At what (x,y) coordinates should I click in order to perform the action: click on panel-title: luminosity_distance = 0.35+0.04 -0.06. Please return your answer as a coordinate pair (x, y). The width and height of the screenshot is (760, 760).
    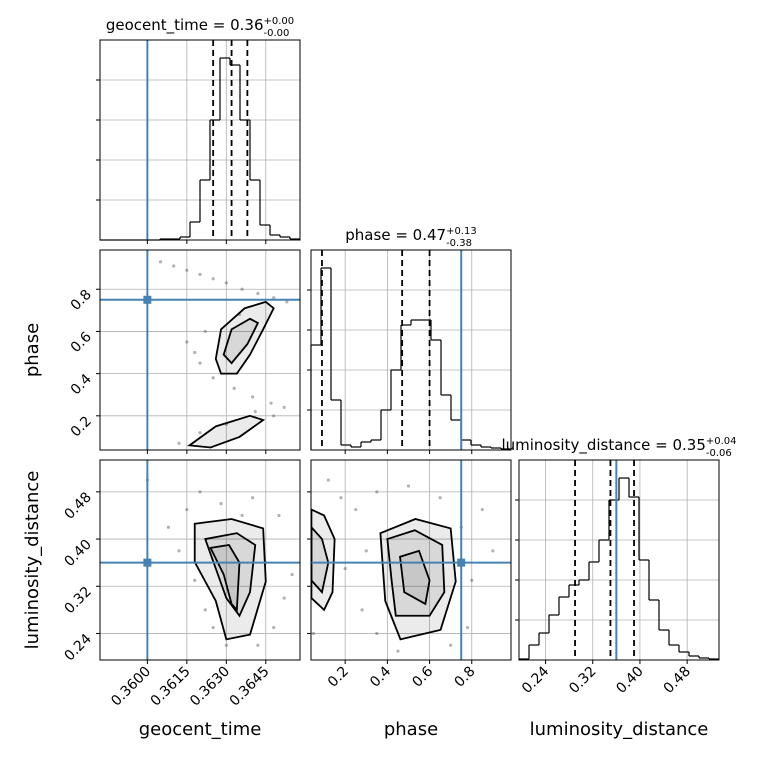
    Looking at the image, I should click on (618, 447).